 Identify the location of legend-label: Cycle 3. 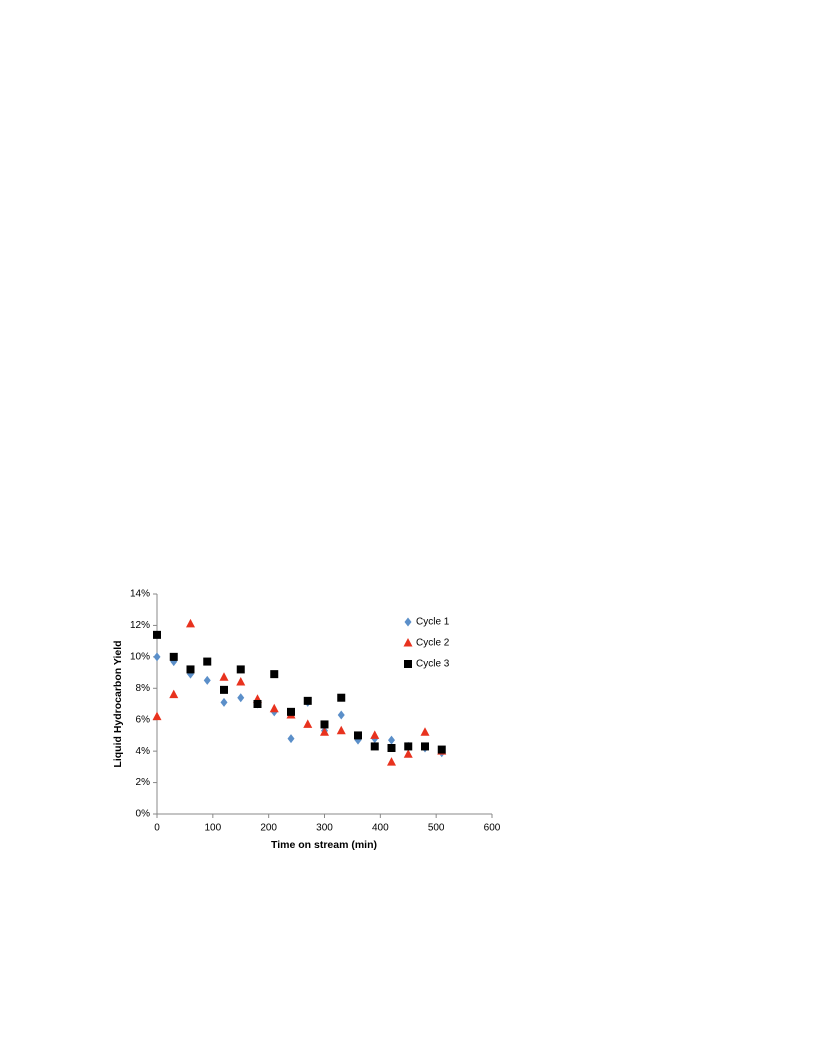
(433, 664).